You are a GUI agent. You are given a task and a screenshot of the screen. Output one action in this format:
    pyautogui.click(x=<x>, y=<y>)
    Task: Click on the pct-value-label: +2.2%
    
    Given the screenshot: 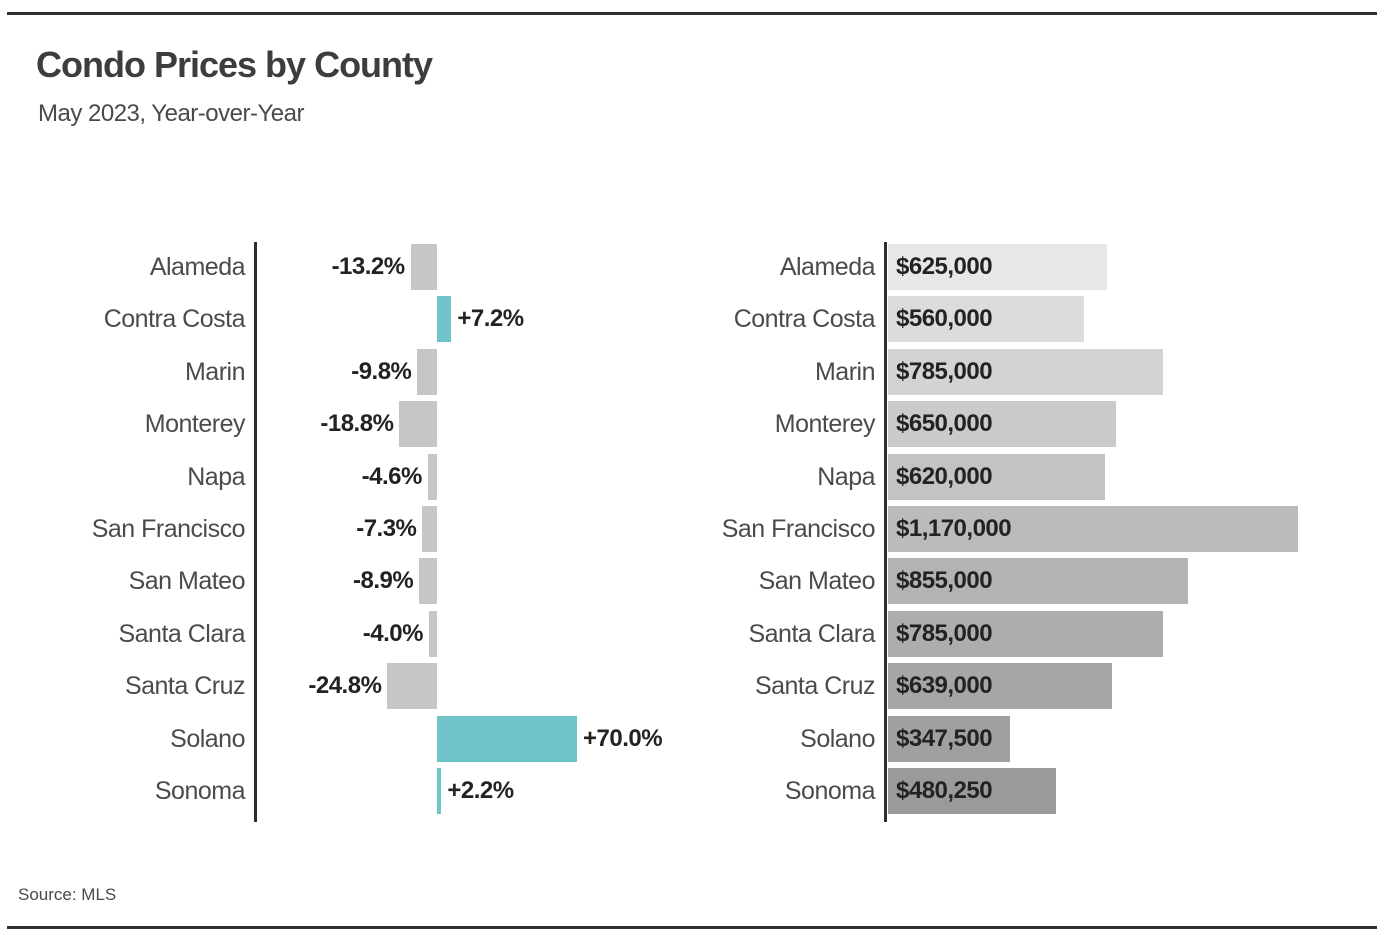 What is the action you would take?
    pyautogui.click(x=480, y=790)
    